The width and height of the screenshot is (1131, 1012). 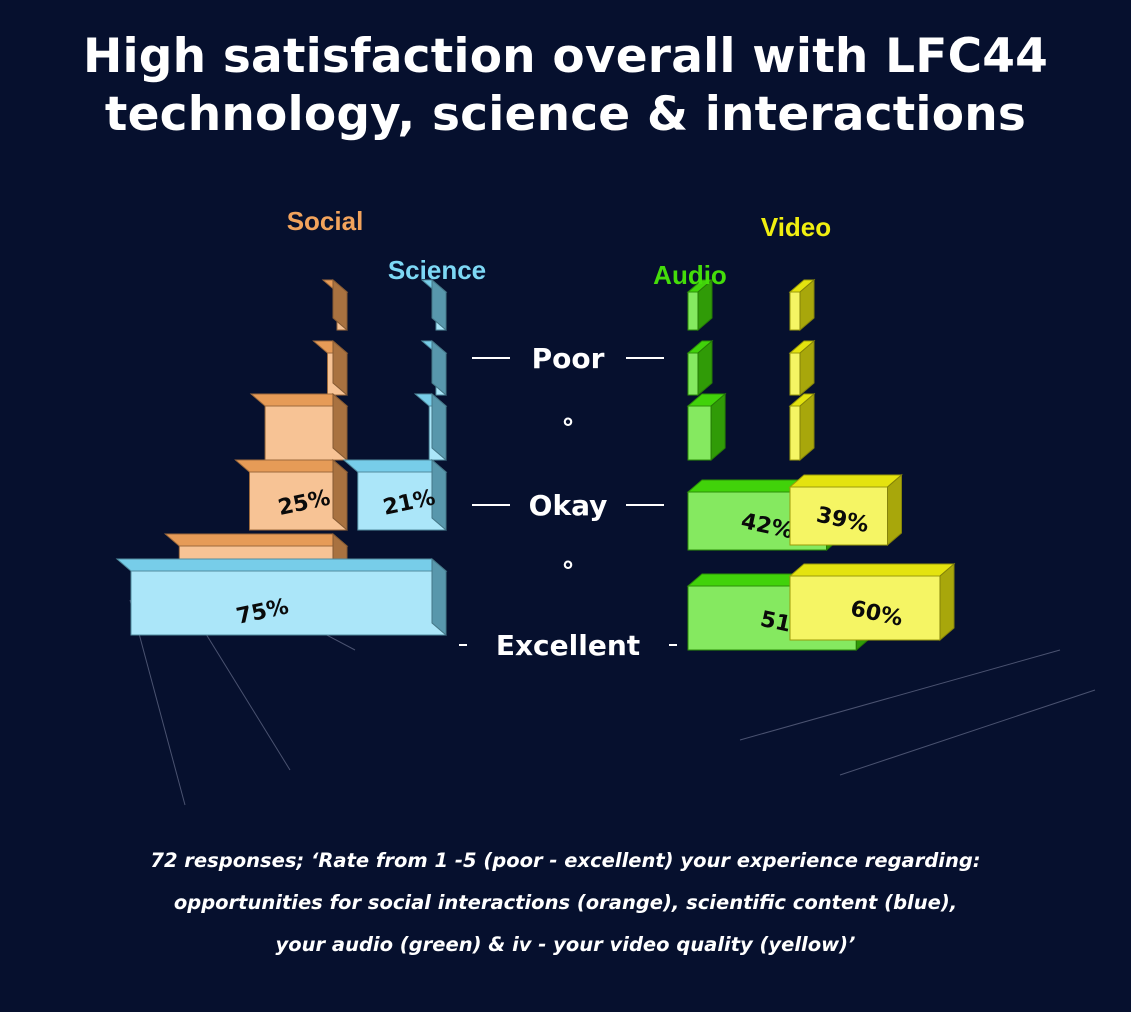 What do you see at coordinates (395, 495) in the screenshot?
I see `bar-science-row-4: 21%` at bounding box center [395, 495].